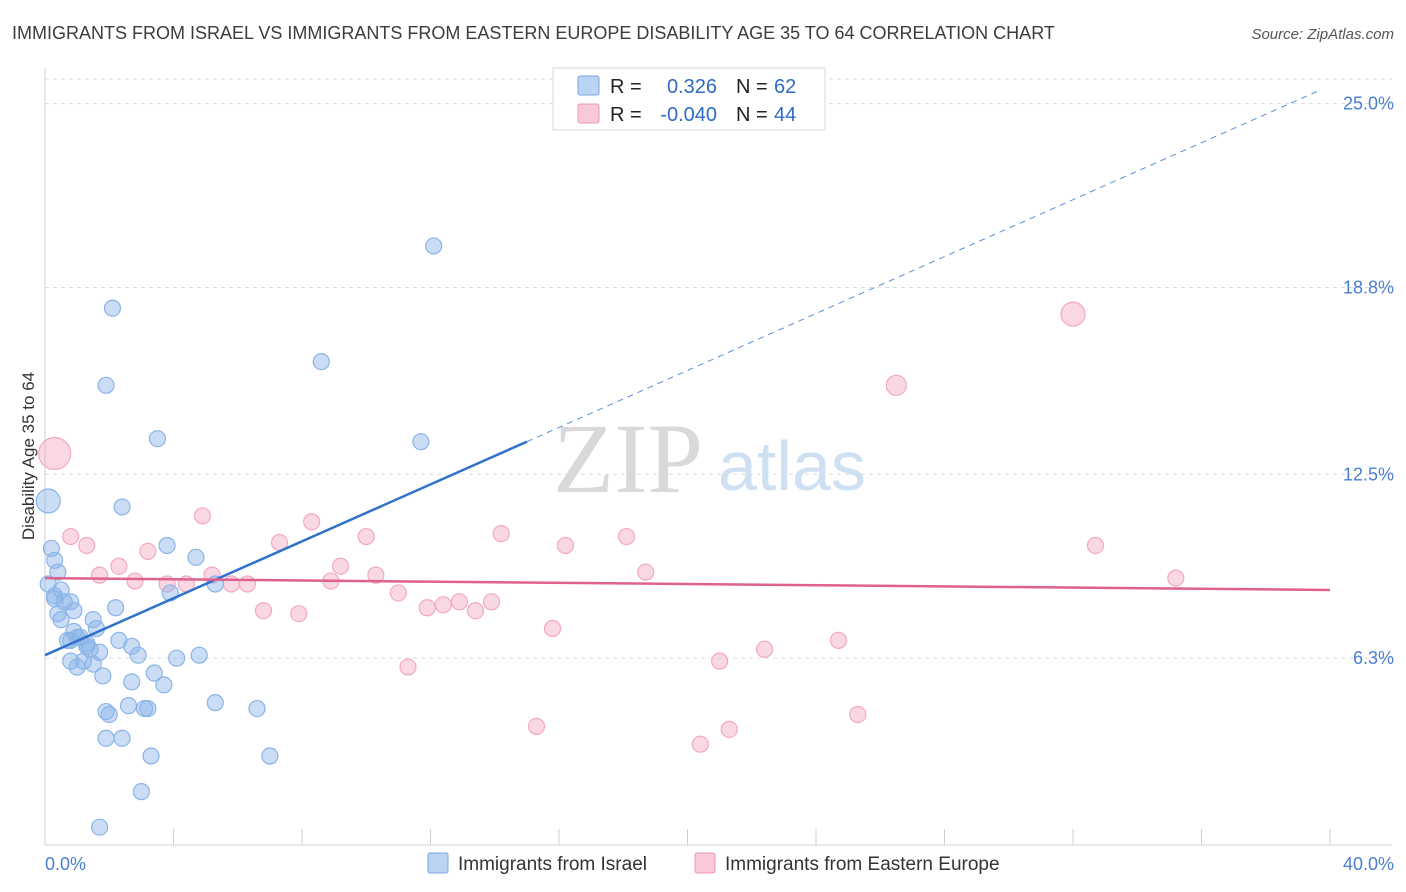 This screenshot has height=892, width=1406. What do you see at coordinates (752, 115) in the screenshot?
I see `stats-n-label-eastern-europe: N =` at bounding box center [752, 115].